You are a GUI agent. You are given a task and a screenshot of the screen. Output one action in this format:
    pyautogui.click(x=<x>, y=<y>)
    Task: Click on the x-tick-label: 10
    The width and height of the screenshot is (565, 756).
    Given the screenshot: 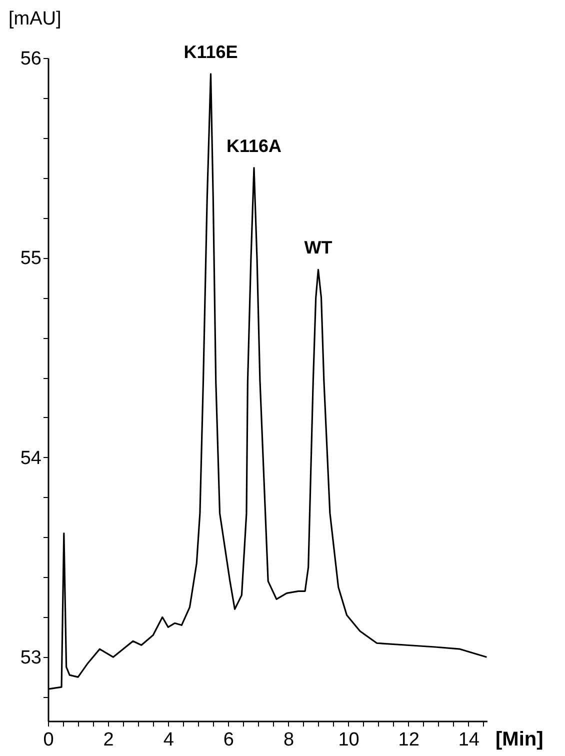 What is the action you would take?
    pyautogui.click(x=349, y=740)
    